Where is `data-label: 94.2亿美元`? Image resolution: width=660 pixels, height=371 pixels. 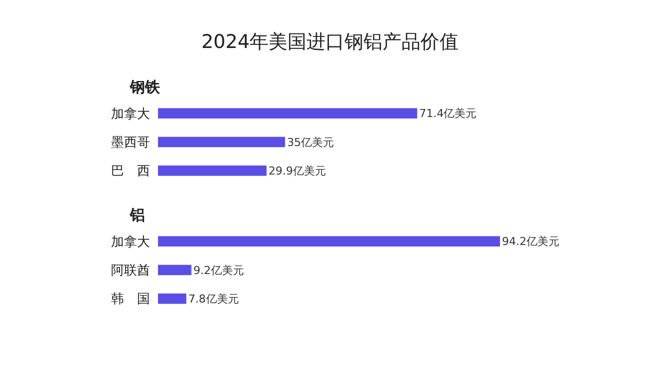 data-label: 94.2亿美元 is located at coordinates (531, 241).